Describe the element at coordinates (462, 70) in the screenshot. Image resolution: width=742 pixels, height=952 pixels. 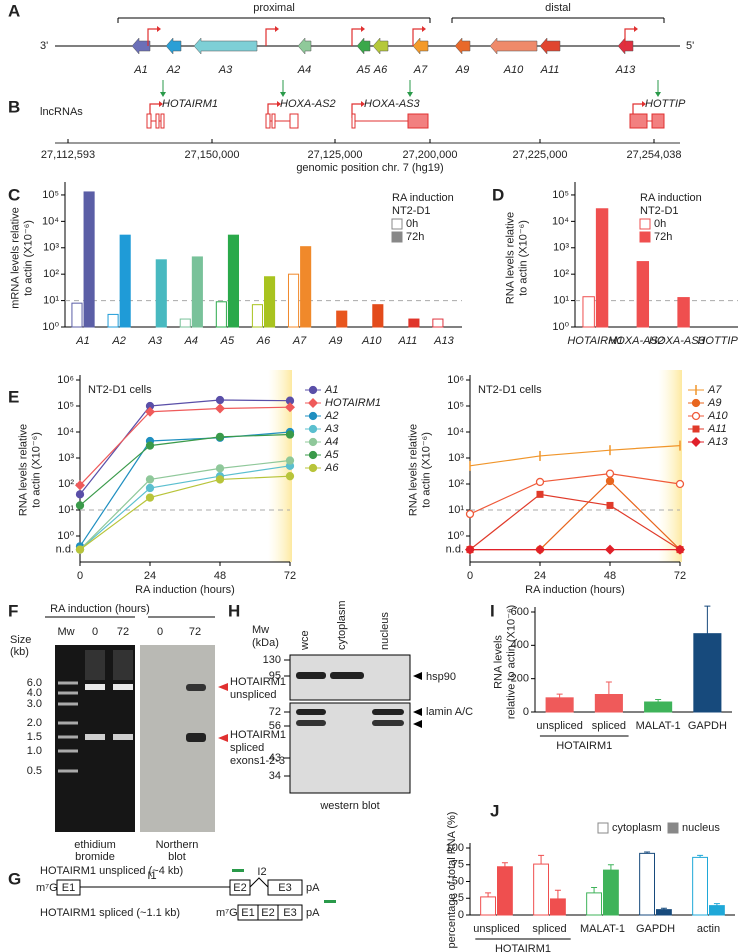
I see `gene-label: A9` at that location.